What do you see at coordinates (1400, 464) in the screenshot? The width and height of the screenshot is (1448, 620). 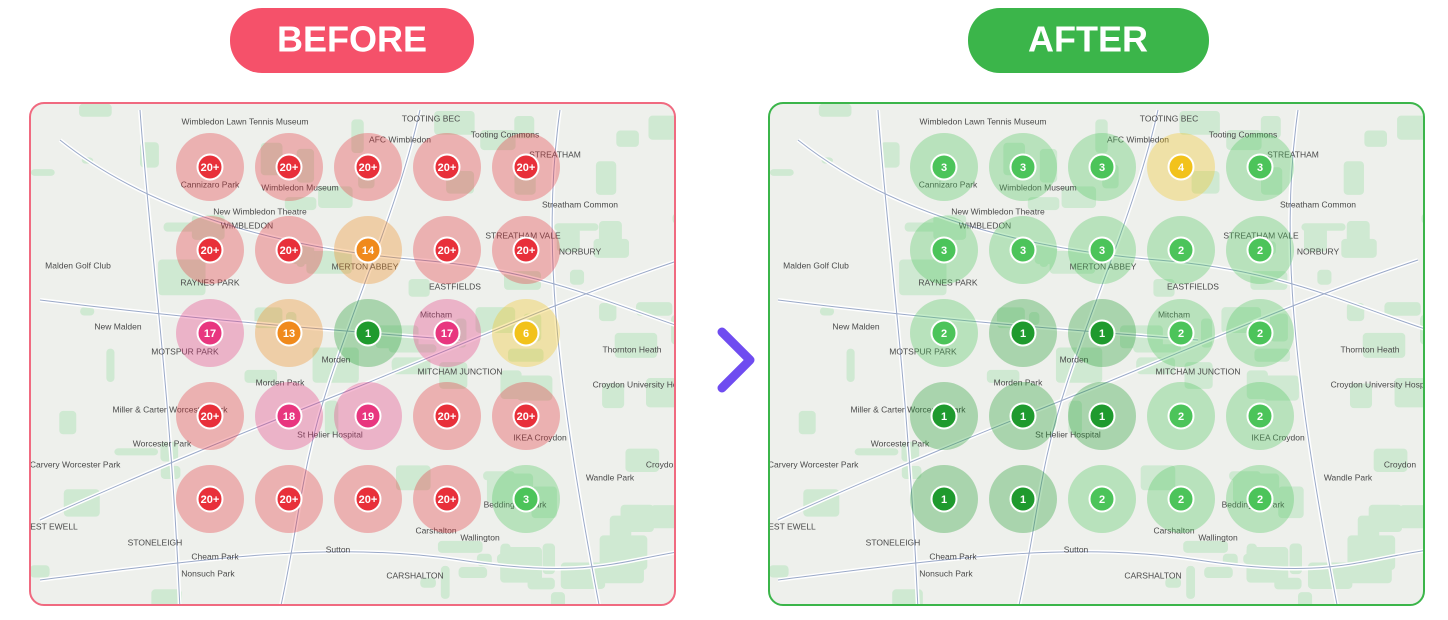 I see `place-label: Croydon` at bounding box center [1400, 464].